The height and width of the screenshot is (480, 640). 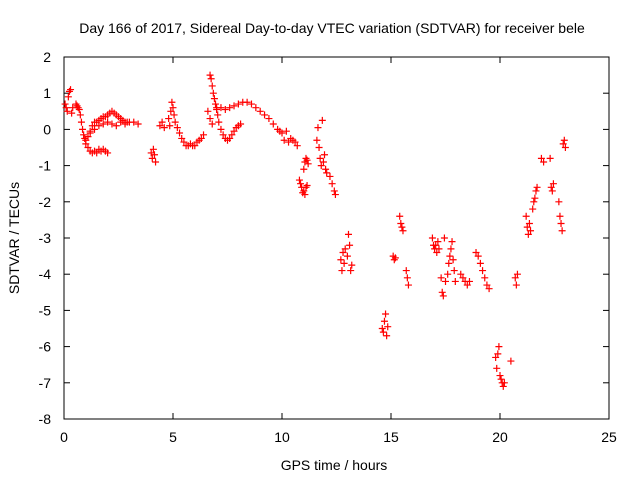 What do you see at coordinates (391, 437) in the screenshot?
I see `x-tick-label: 15` at bounding box center [391, 437].